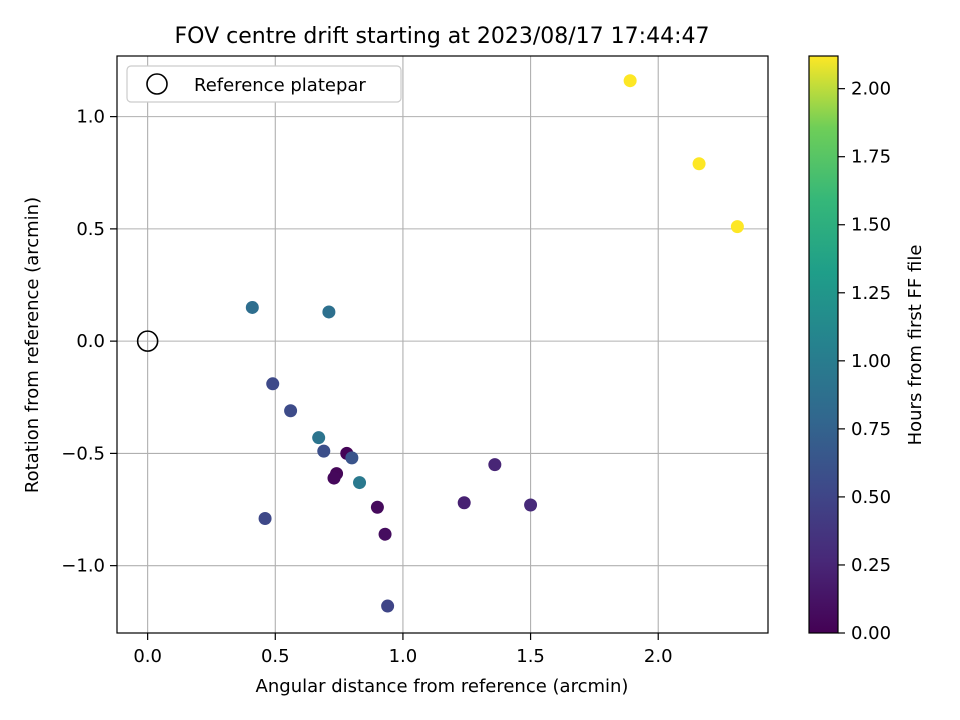 This screenshot has width=960, height=720. What do you see at coordinates (871, 293) in the screenshot?
I see `colorbar-tick-label: 1.25` at bounding box center [871, 293].